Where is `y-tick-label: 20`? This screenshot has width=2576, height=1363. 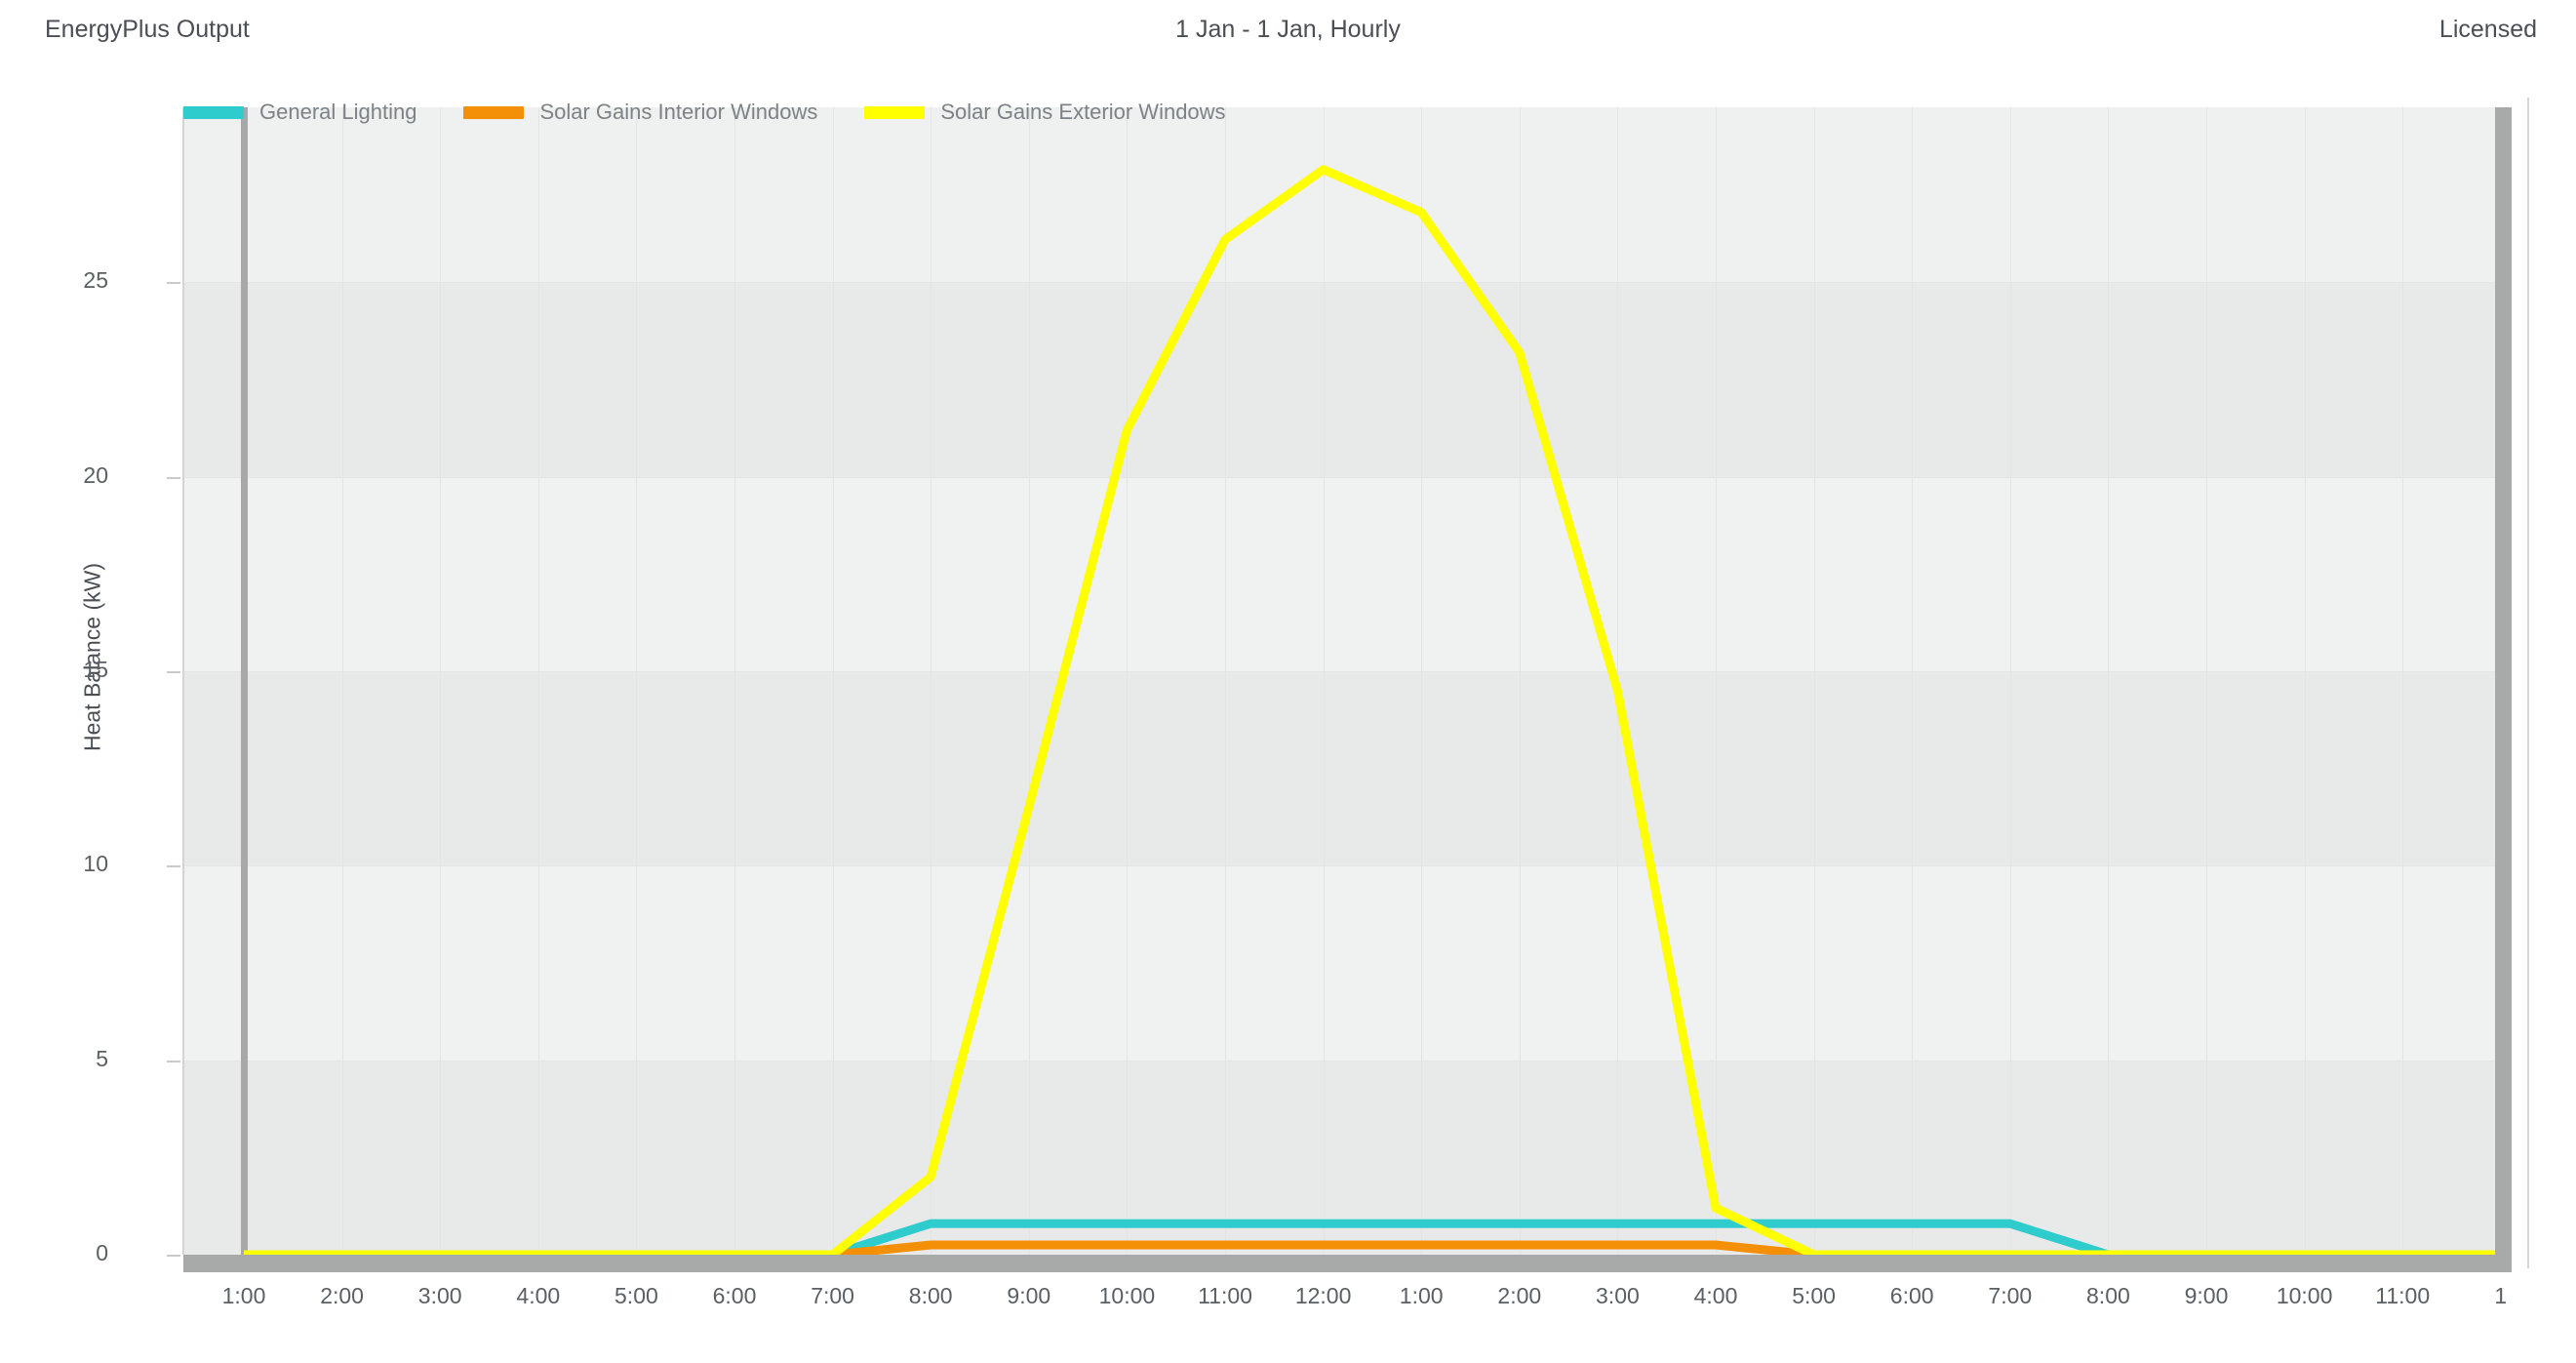
y-tick-label: 20 is located at coordinates (95, 474).